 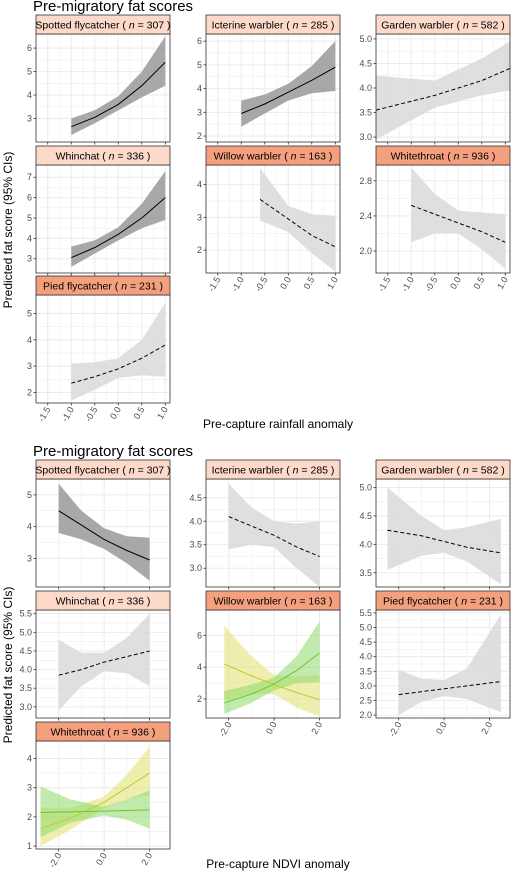 I want to click on panel-spotted-flycatcher: Spotted flycatcher ( n = 307 ) 3 4 5 6, so click(x=99, y=79).